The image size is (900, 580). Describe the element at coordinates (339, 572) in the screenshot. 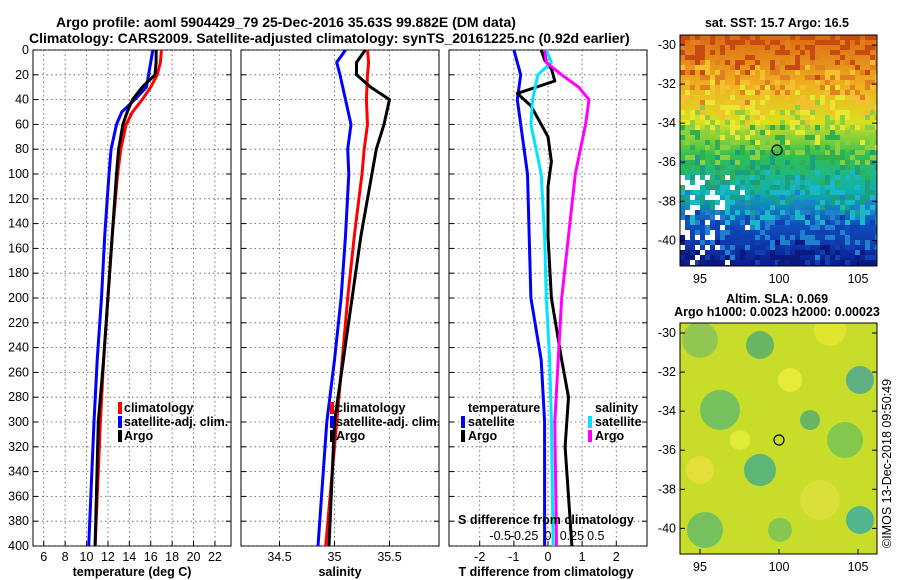

I see `salinity-xlabel: salinity` at that location.